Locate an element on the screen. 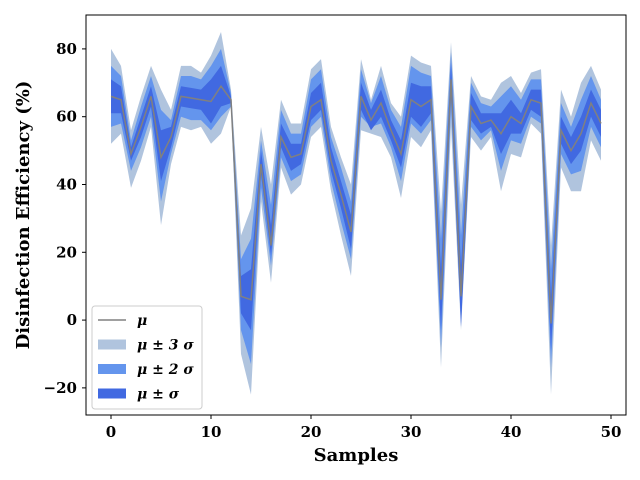  y-axis-label: Disinfection Efficiency (%) is located at coordinates (23, 215).